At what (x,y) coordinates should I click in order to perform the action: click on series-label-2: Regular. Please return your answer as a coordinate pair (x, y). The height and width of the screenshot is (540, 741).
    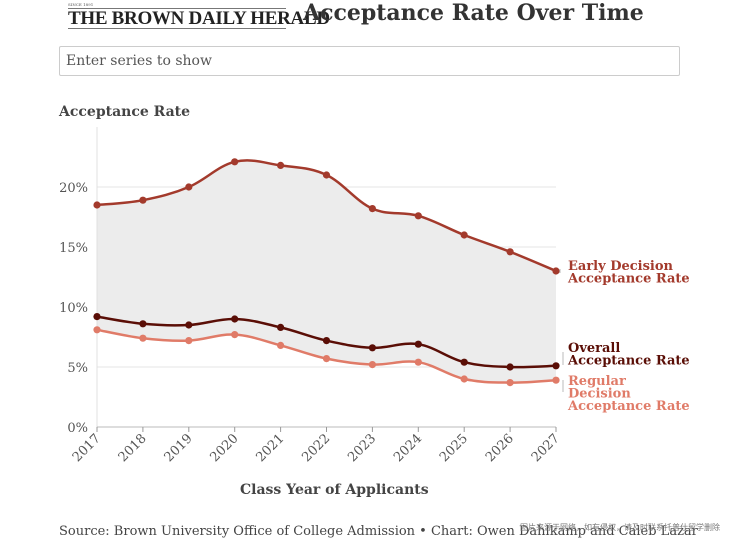
    Looking at the image, I should click on (597, 381).